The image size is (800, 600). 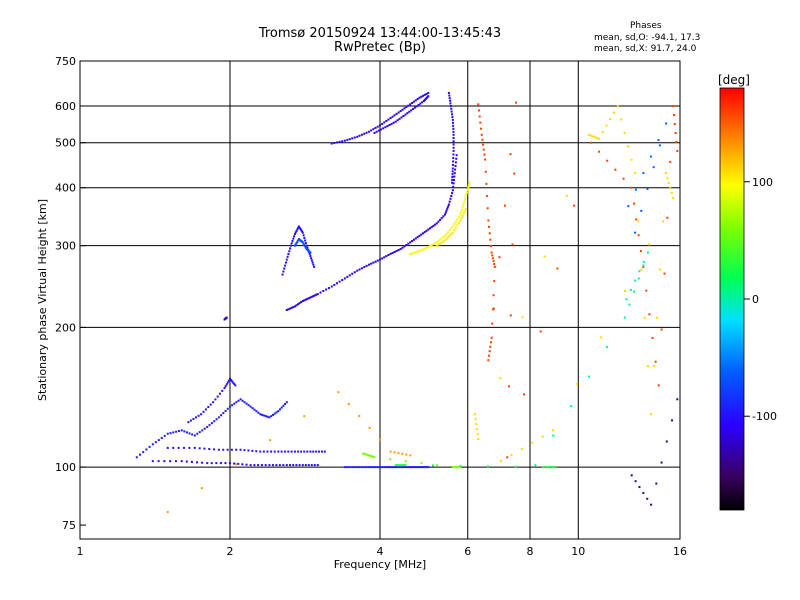 I want to click on y-tick-label: 400, so click(x=65, y=188).